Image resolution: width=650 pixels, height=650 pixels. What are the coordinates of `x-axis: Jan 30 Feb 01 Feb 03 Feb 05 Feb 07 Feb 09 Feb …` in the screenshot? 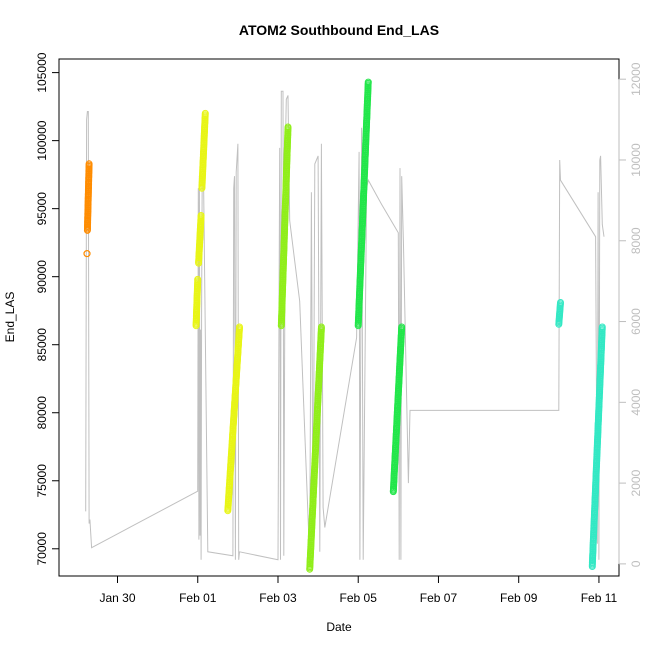 It's located at (358, 590).